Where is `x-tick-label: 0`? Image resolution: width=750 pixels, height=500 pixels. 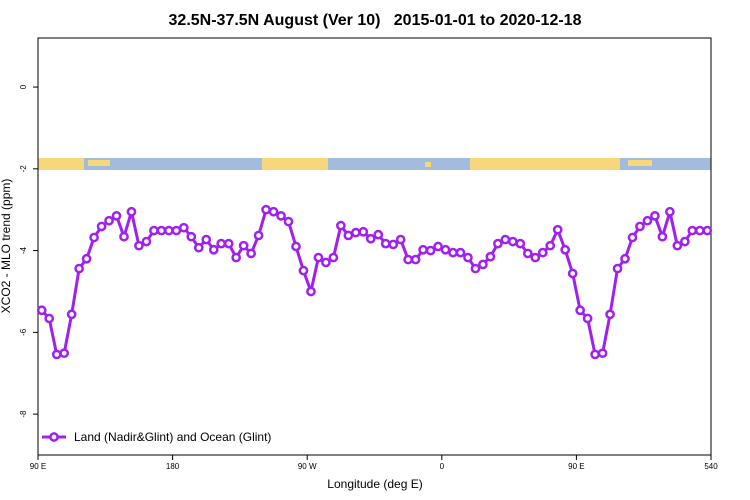
x-tick-label: 0 is located at coordinates (442, 466).